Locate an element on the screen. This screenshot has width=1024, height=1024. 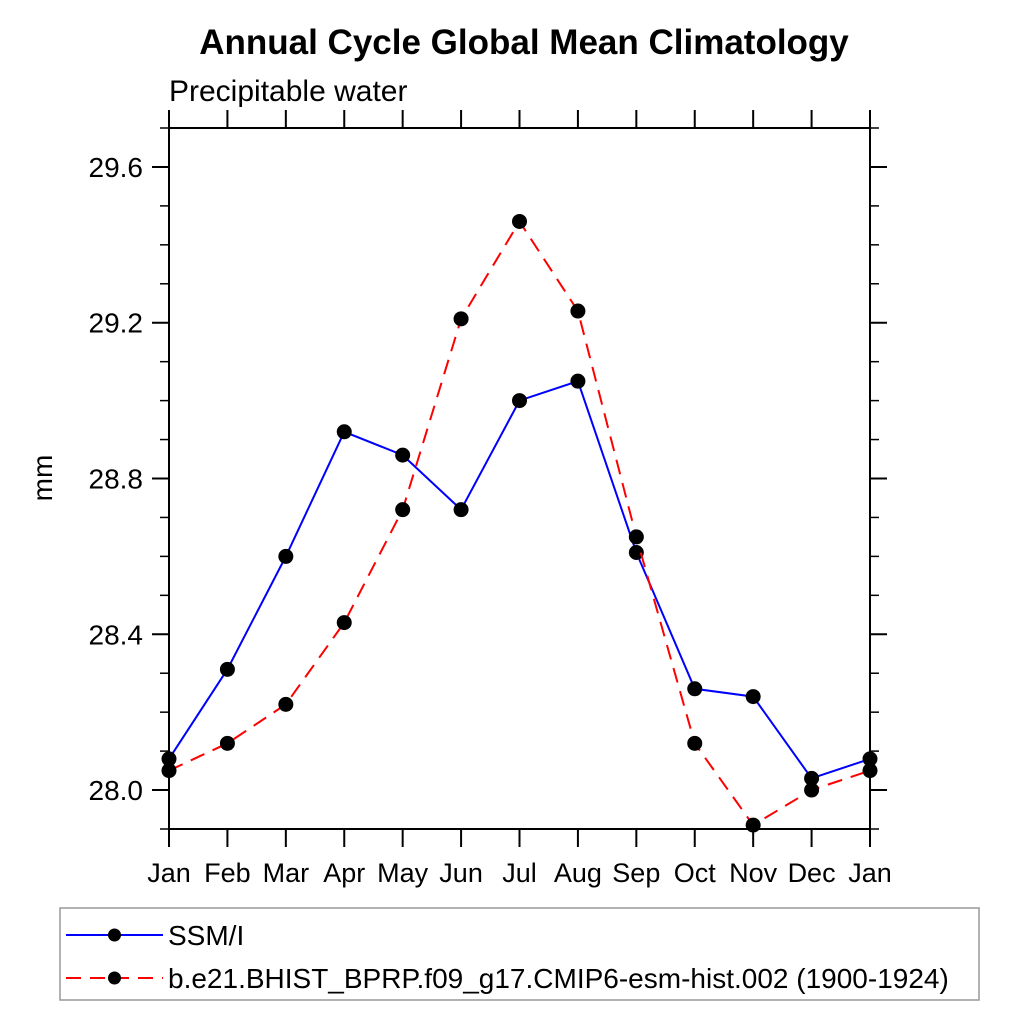
y-tick-label: 28.0 is located at coordinates (116, 790).